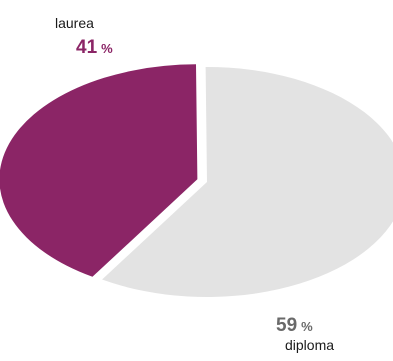 The height and width of the screenshot is (361, 393). I want to click on slice-label-diploma: diploma, so click(310, 345).